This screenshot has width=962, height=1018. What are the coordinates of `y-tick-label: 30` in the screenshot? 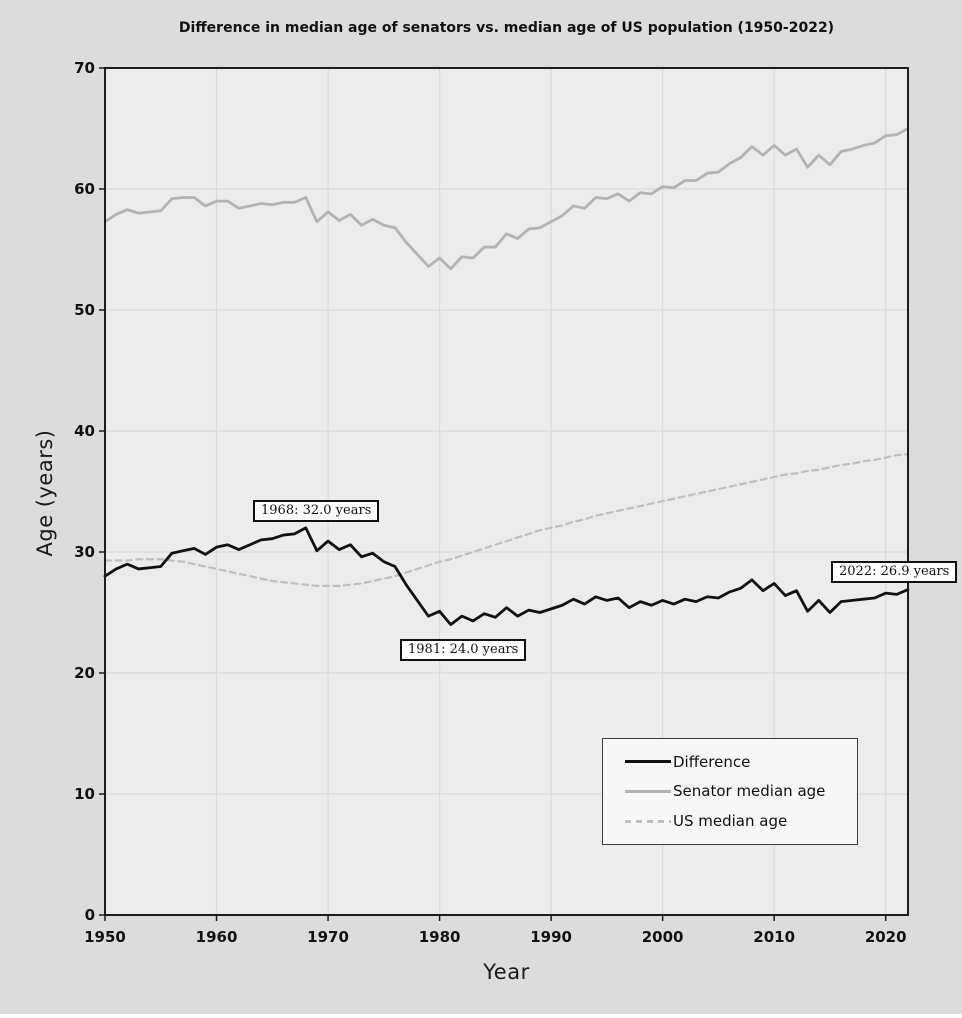 It's located at (84, 552).